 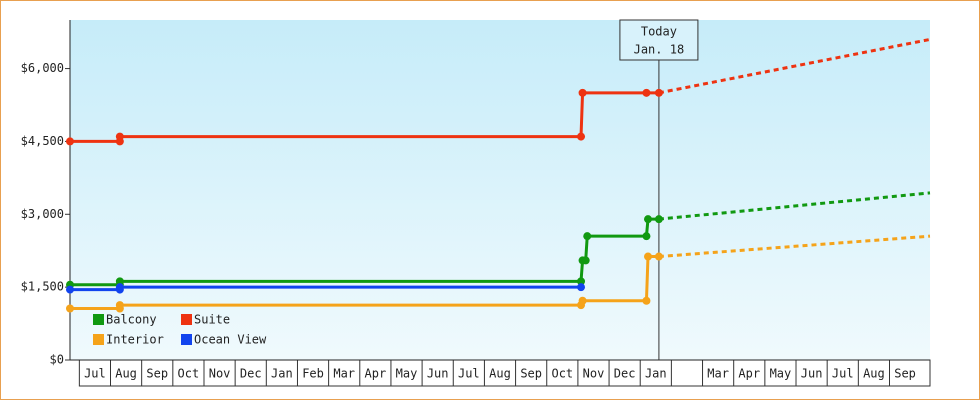 What do you see at coordinates (313, 374) in the screenshot?
I see `x-tick-label: Feb` at bounding box center [313, 374].